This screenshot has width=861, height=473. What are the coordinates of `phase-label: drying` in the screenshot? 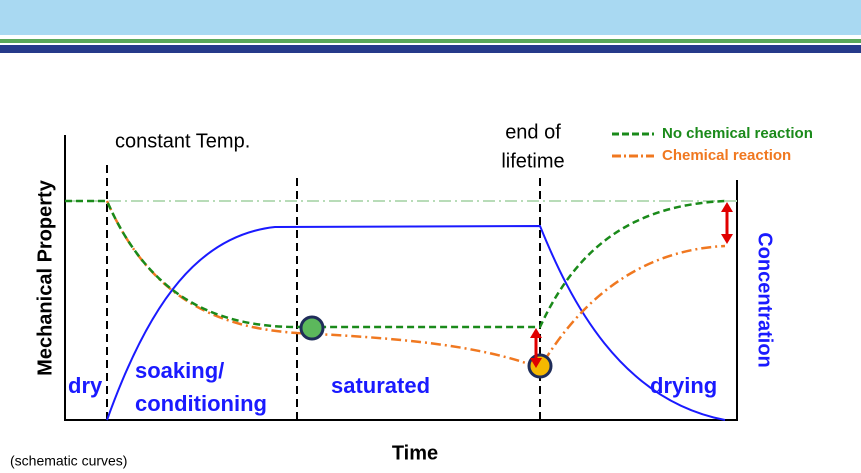 It's located at (683, 385).